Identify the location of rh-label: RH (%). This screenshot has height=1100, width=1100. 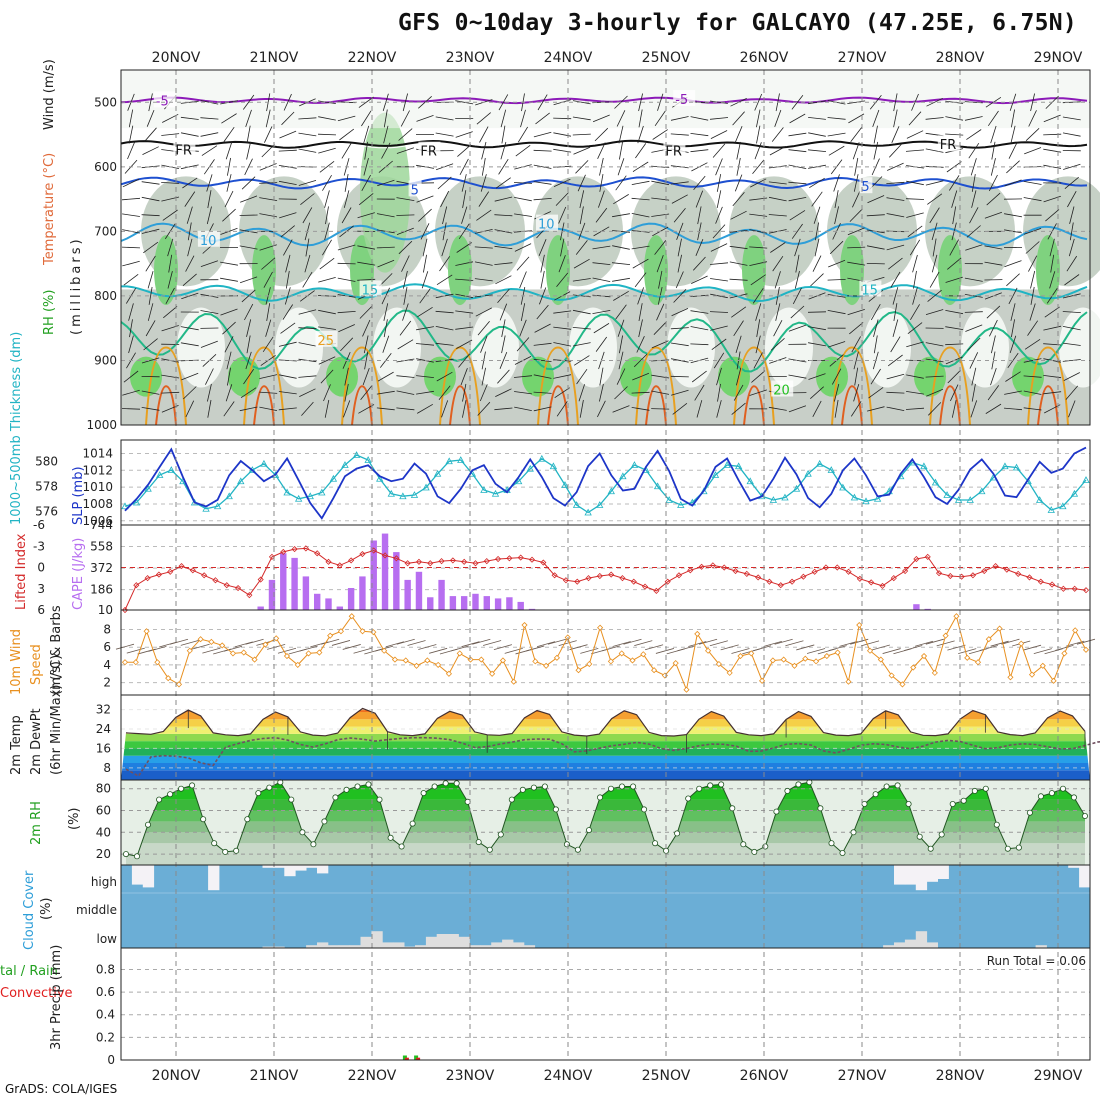
(49, 312).